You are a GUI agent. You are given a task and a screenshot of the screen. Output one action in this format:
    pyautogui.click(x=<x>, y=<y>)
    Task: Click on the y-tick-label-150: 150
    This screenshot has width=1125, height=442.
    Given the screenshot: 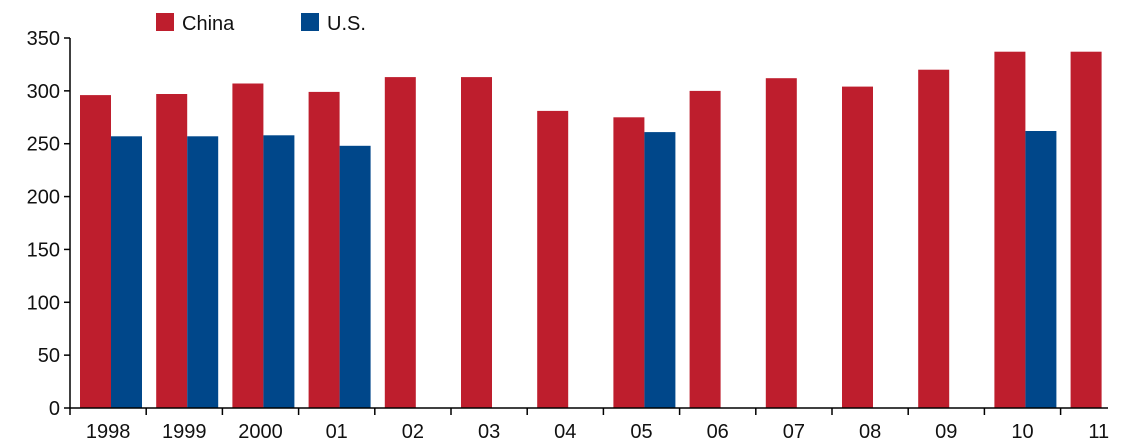 What is the action you would take?
    pyautogui.click(x=43, y=250)
    